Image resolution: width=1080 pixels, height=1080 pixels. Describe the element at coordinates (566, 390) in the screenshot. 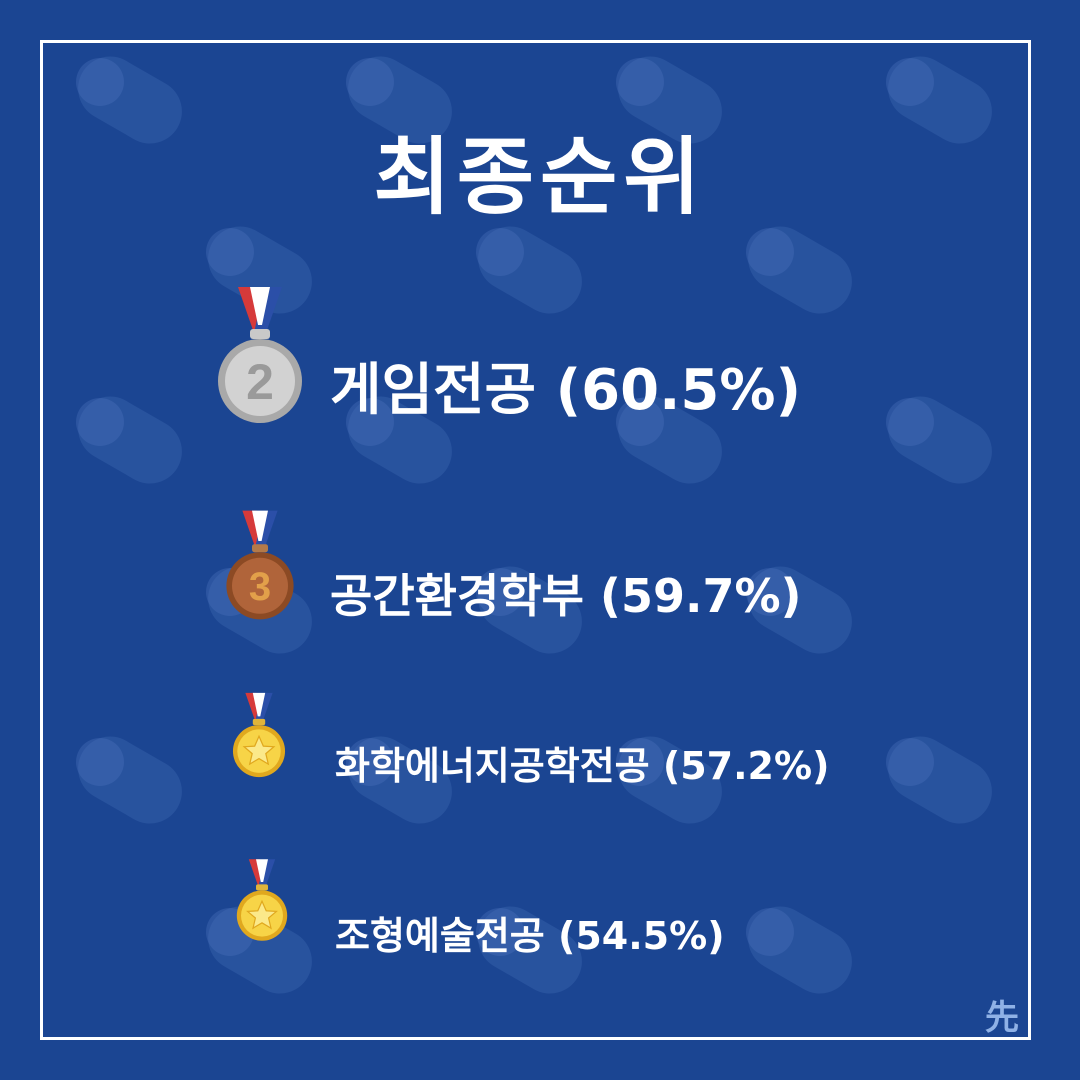

I see `rank-label: 게임전공 (60.5%)` at that location.